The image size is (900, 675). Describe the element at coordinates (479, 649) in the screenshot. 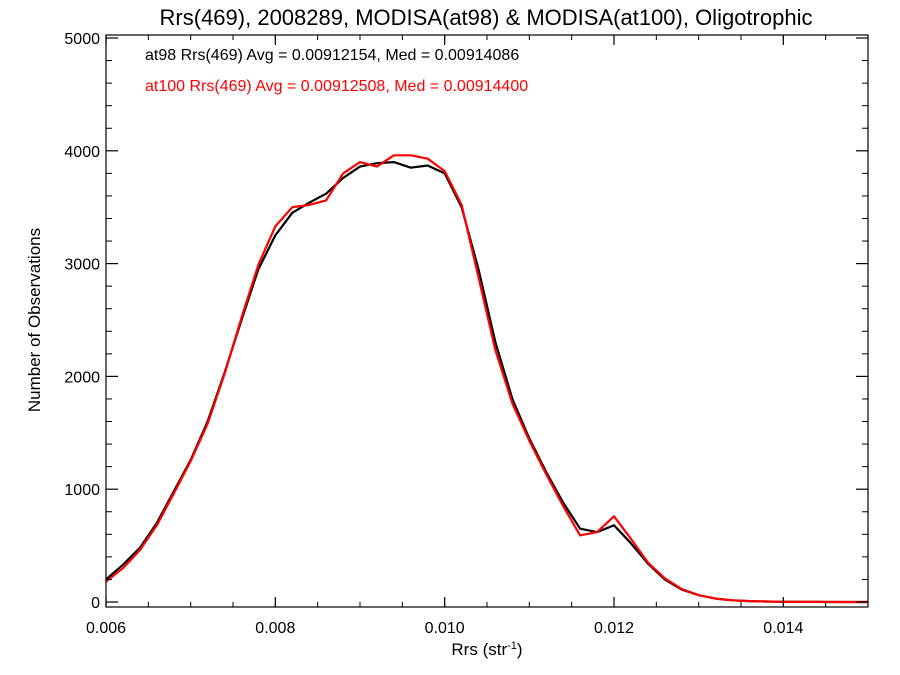

I see `x-axis-title-main: Rrs (str` at that location.